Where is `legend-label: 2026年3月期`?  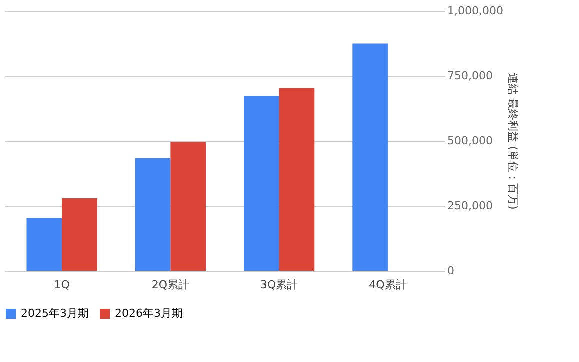
legend-label: 2026年3月期 is located at coordinates (149, 313).